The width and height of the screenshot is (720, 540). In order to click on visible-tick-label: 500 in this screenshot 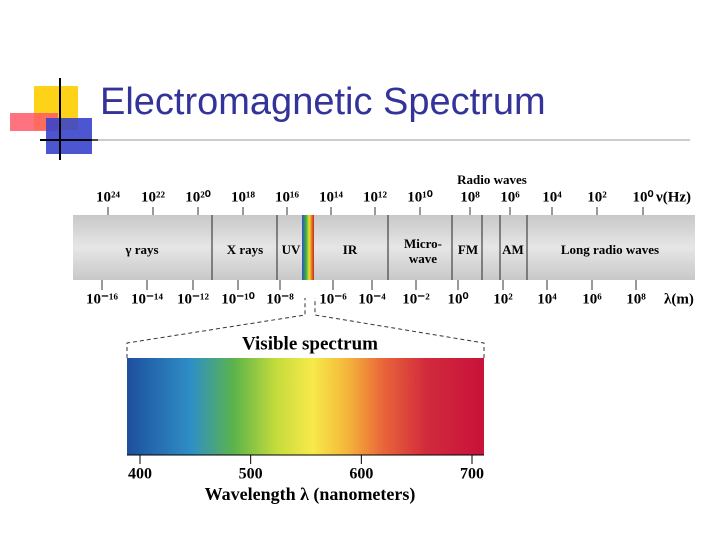, I will do `click(251, 474)`.